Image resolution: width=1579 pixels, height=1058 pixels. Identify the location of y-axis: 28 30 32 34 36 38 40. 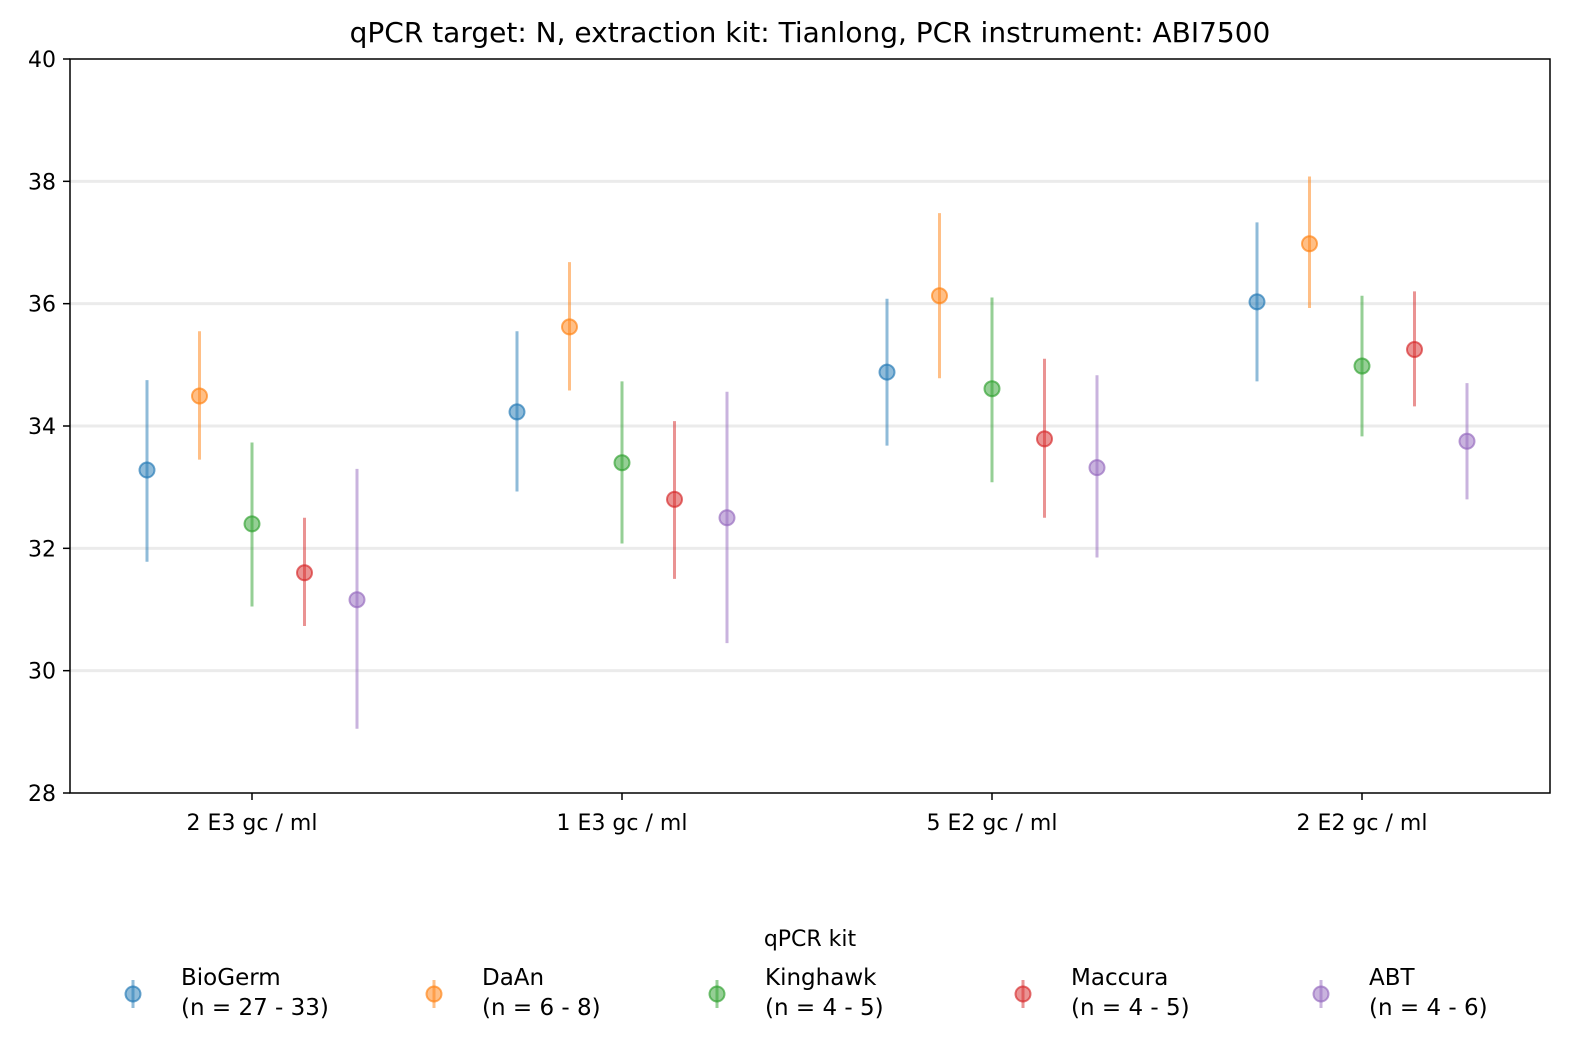
(49, 427).